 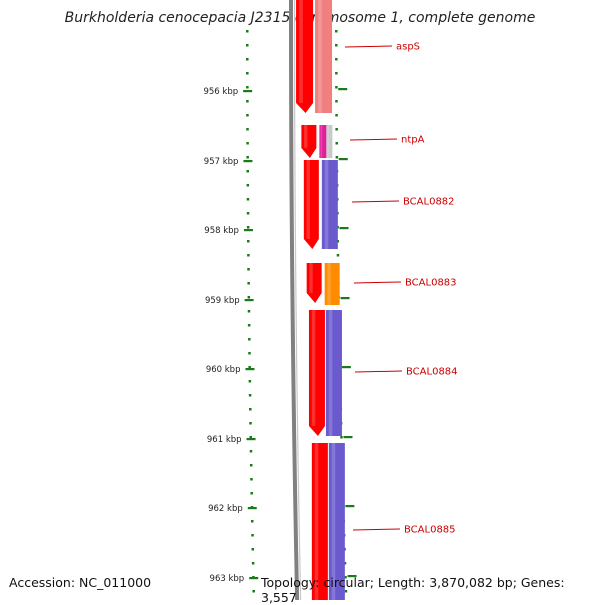 What do you see at coordinates (430, 530) in the screenshot?
I see `gene-label-BCAL0885: BCAL0885` at bounding box center [430, 530].